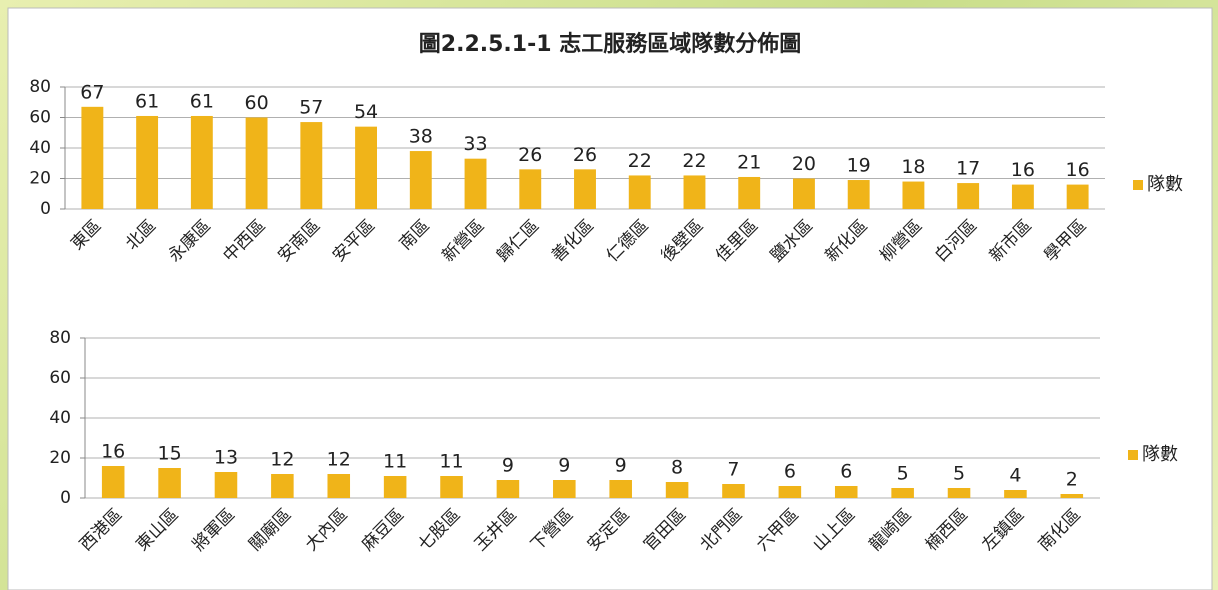  What do you see at coordinates (366, 112) in the screenshot?
I see `data-label: 54` at bounding box center [366, 112].